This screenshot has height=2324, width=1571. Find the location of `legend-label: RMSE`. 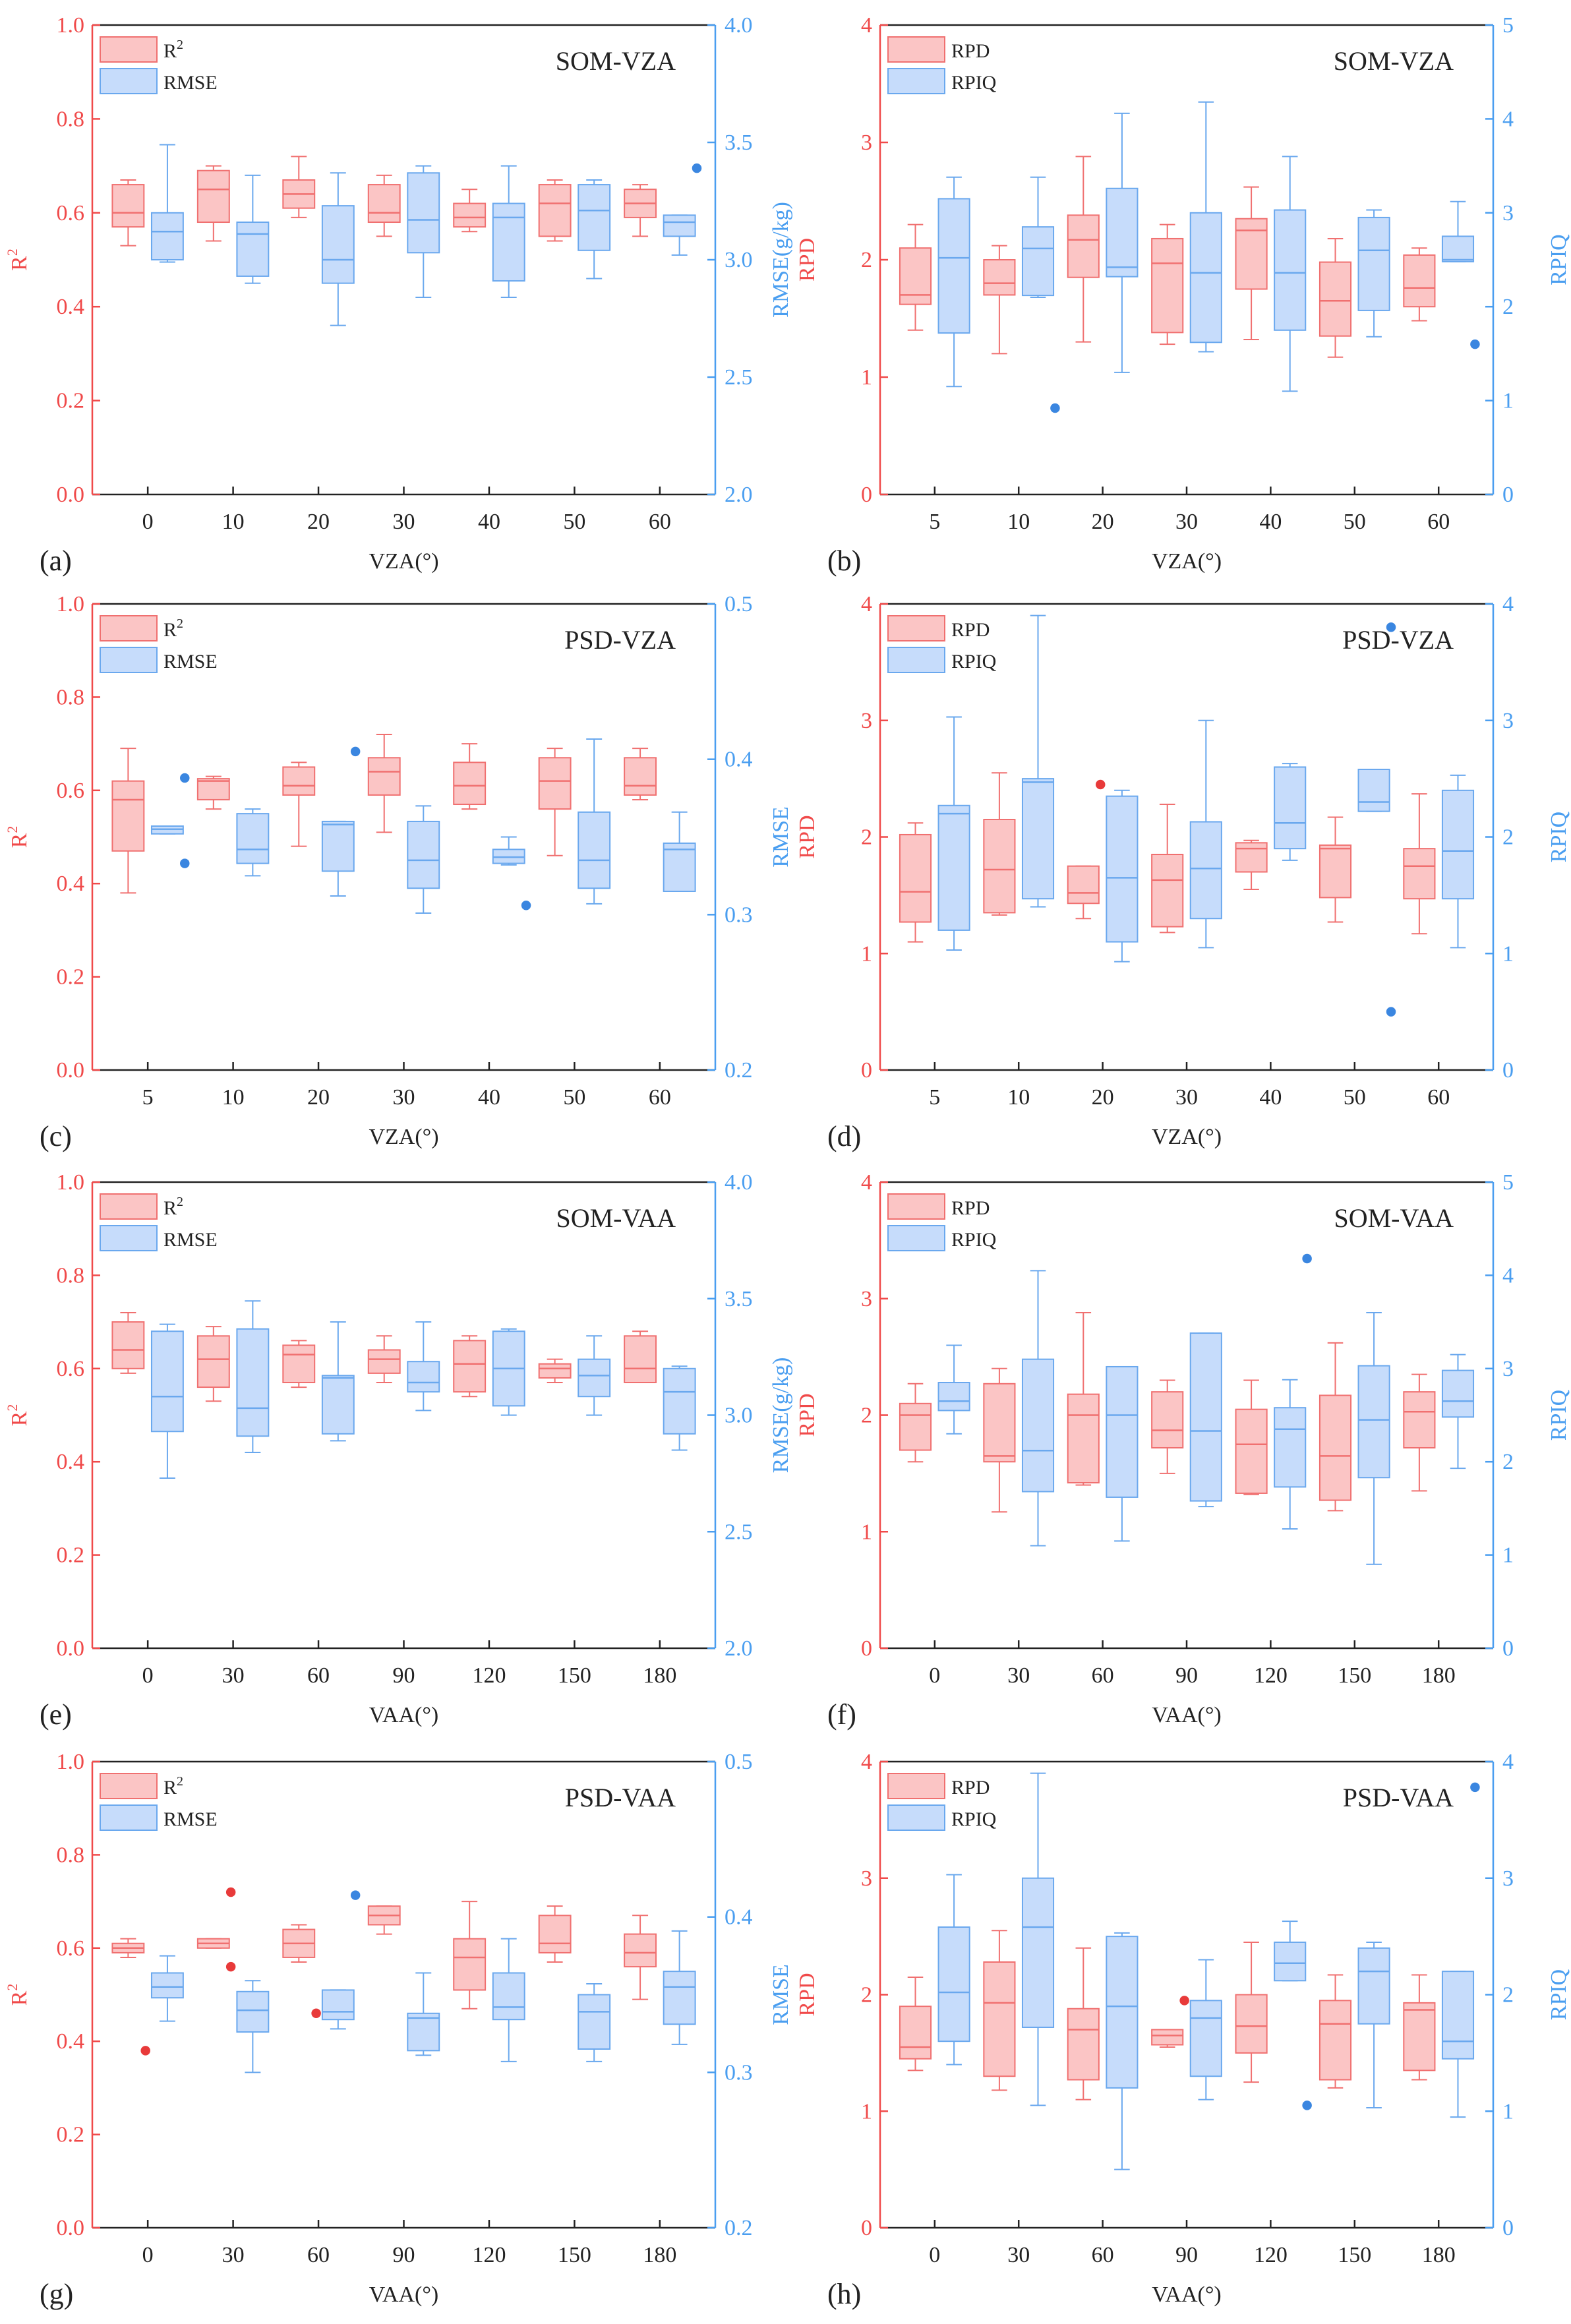

legend-label: RMSE is located at coordinates (190, 661).